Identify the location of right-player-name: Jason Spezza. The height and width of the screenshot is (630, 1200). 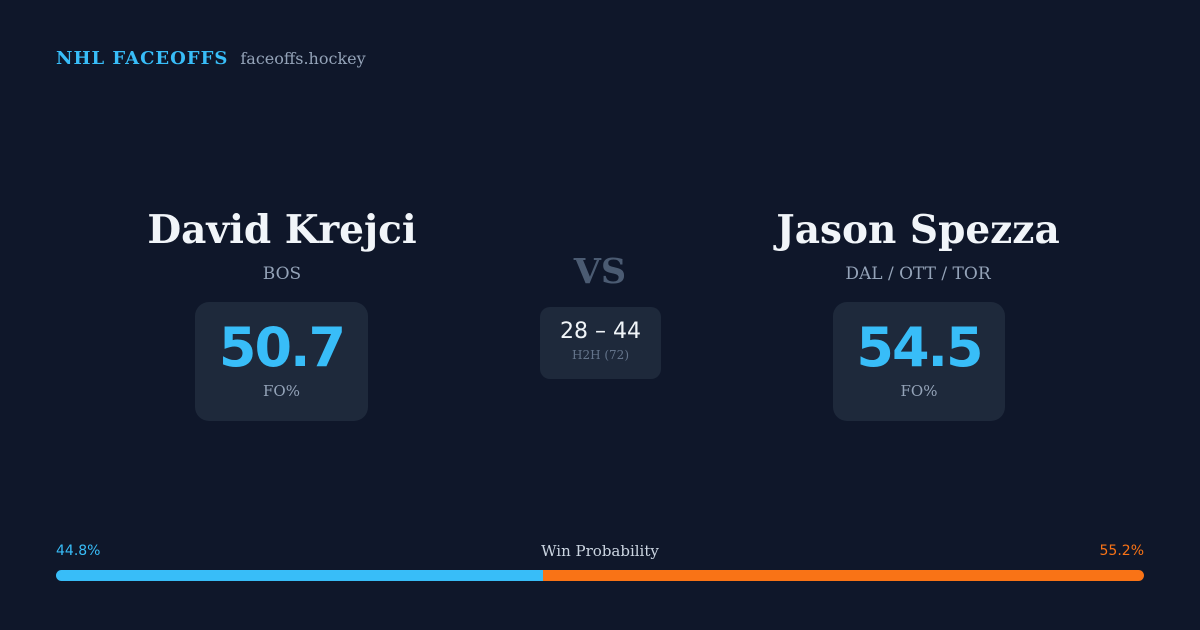
(918, 230).